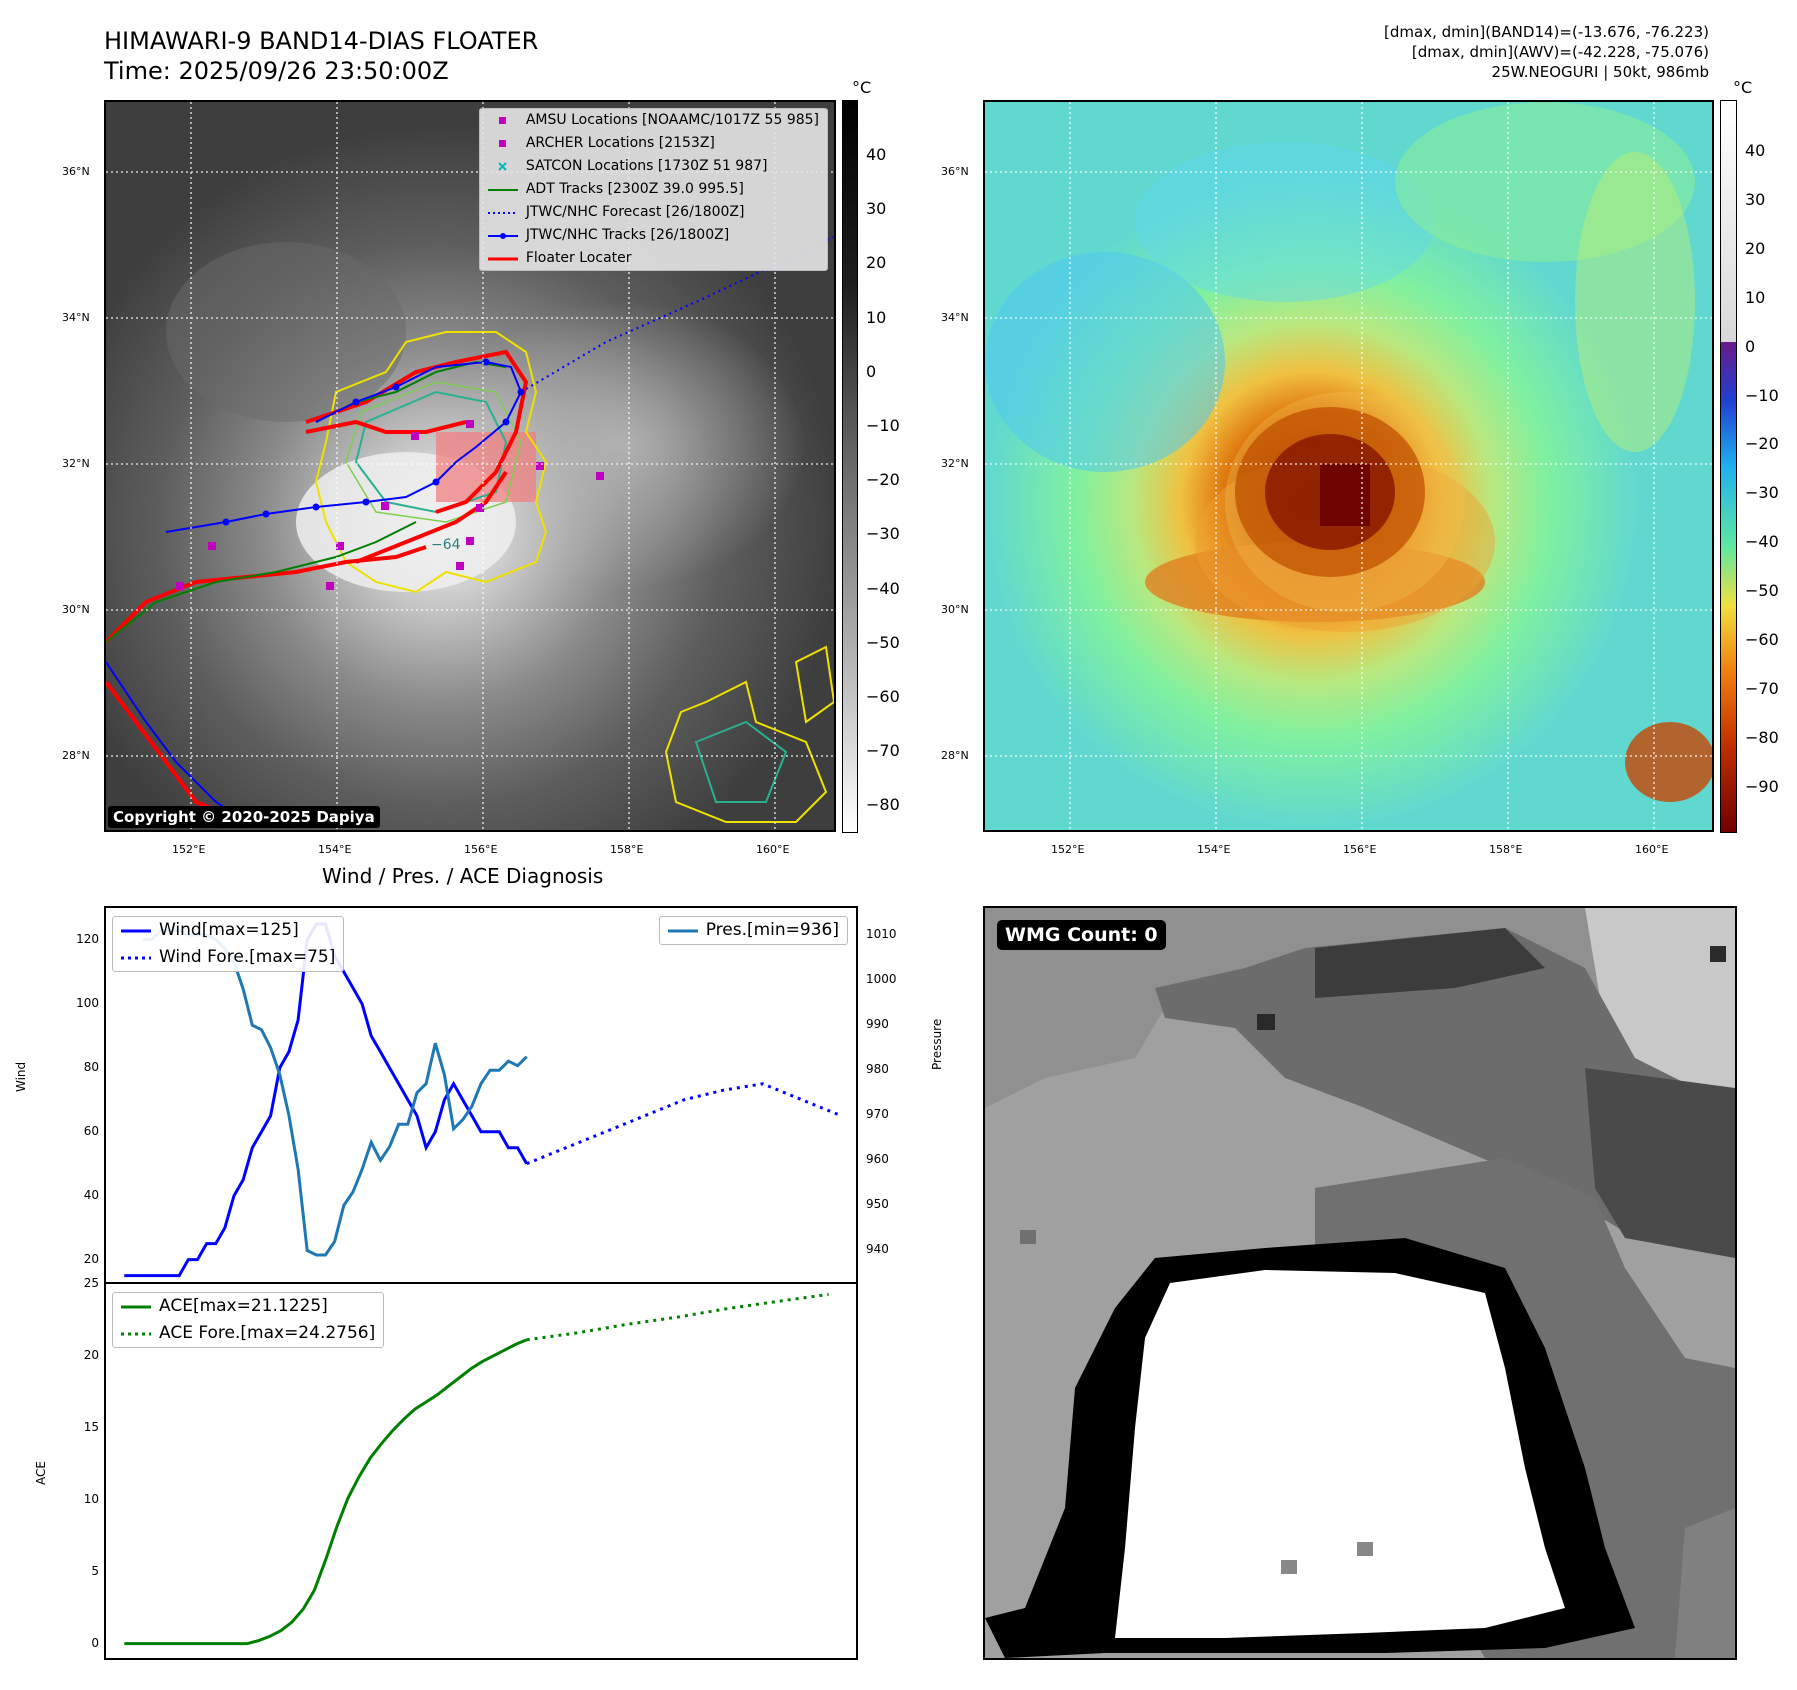 This screenshot has height=1690, width=1797. Describe the element at coordinates (1762, 688) in the screenshot. I see `right-colorbar-tick-11: −70` at that location.